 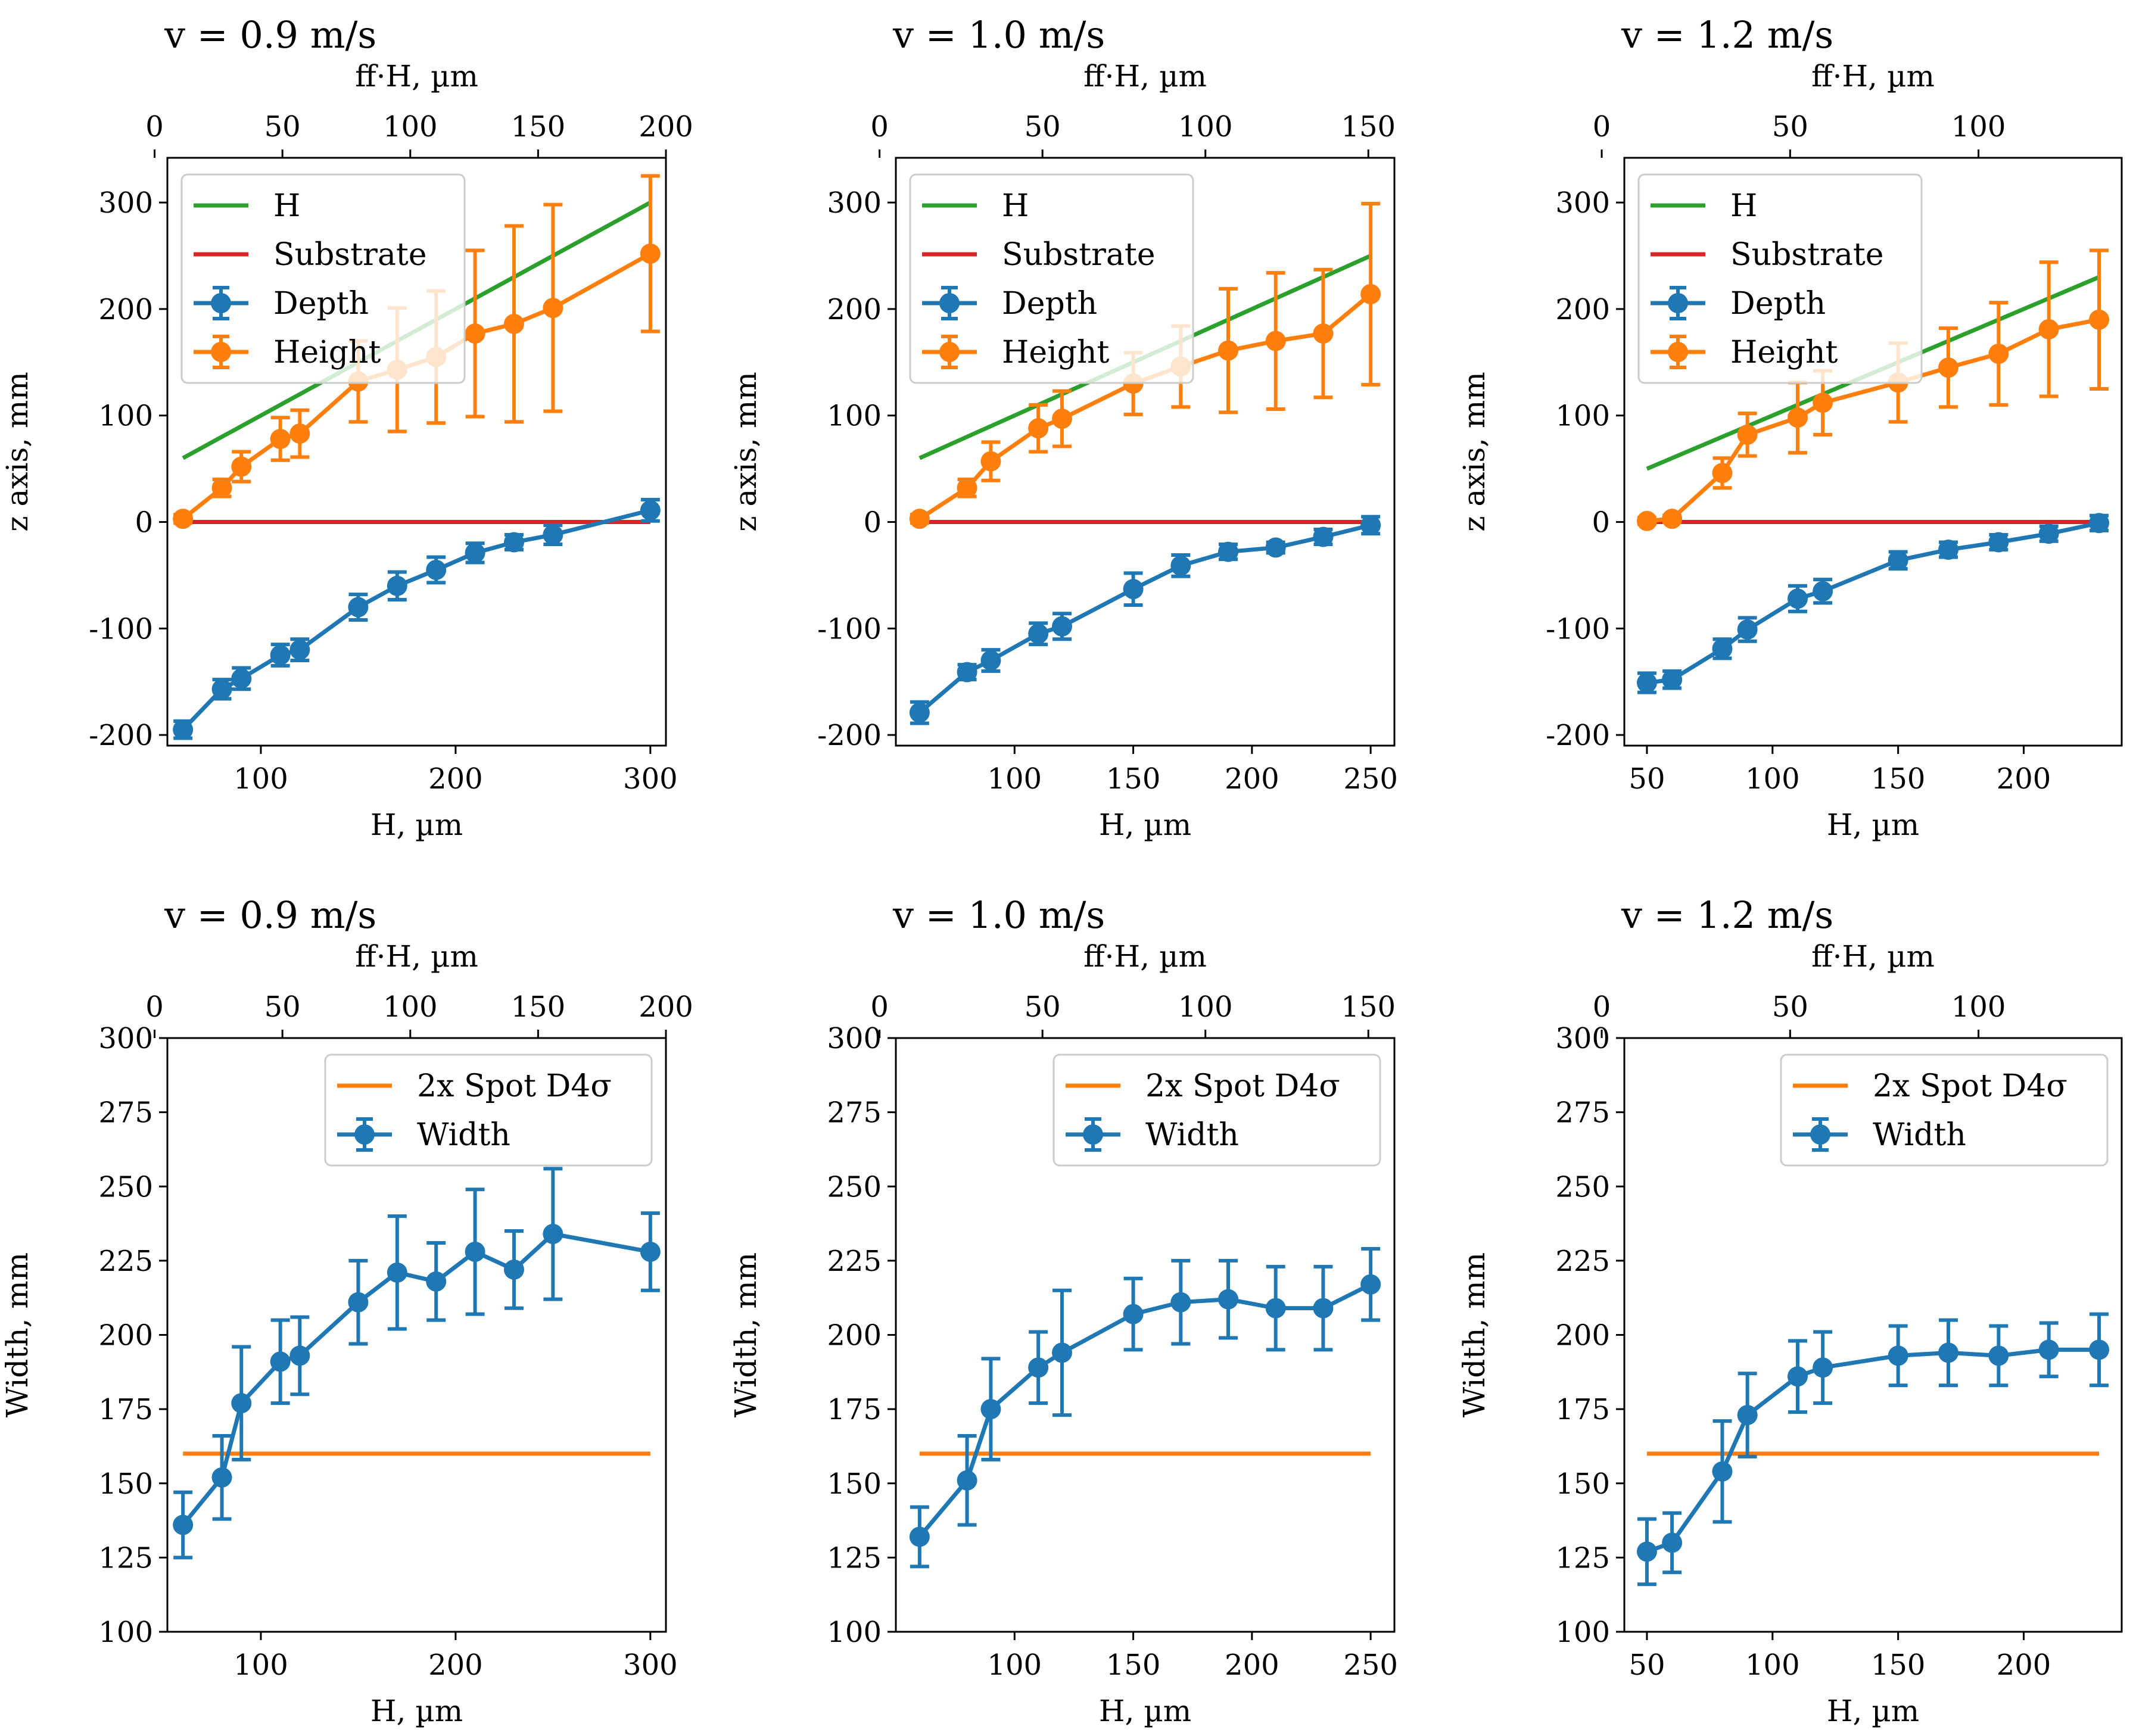 What do you see at coordinates (323, 278) in the screenshot?
I see `legend-box` at bounding box center [323, 278].